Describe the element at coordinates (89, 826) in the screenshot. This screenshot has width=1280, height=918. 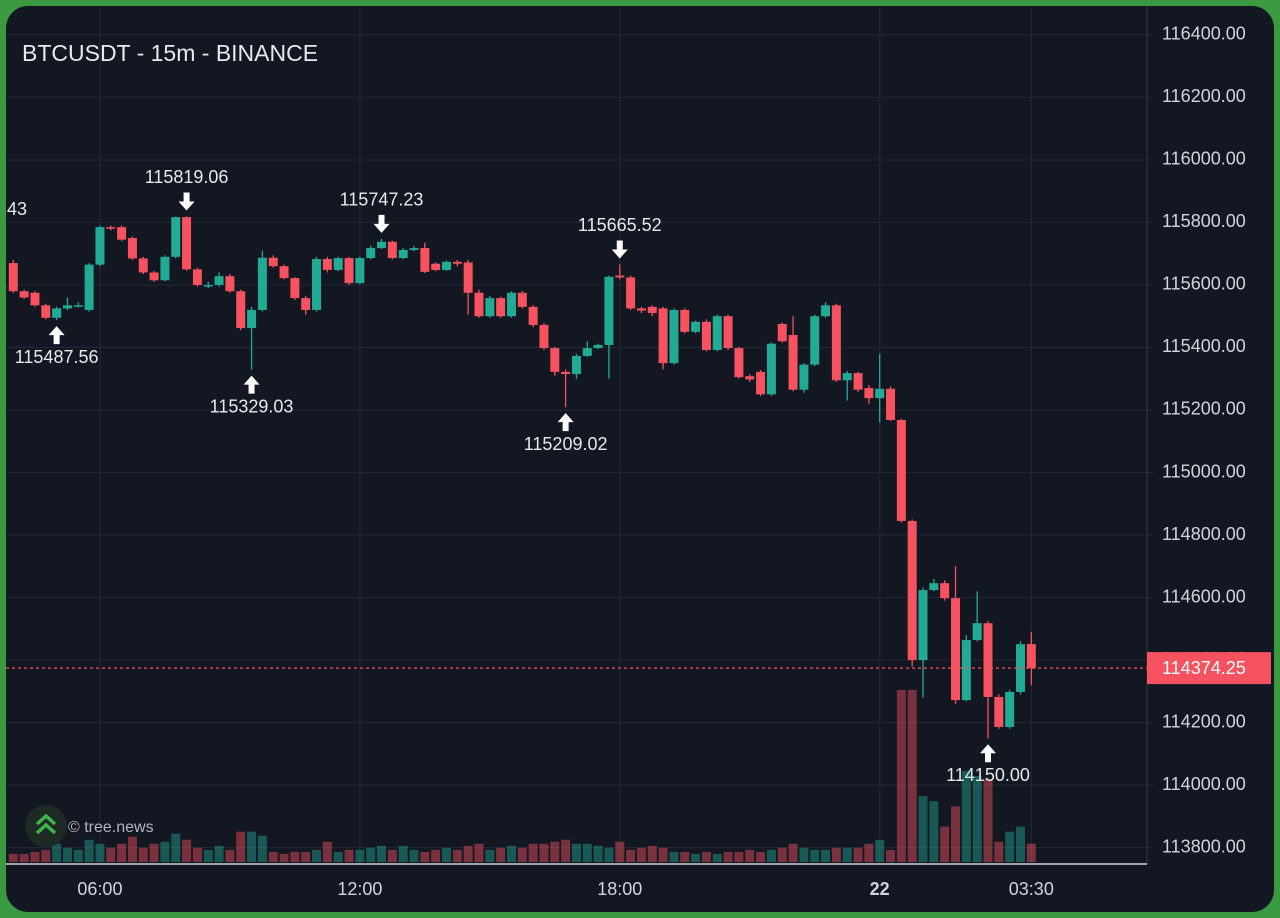
I see `watermark: © tree.news` at that location.